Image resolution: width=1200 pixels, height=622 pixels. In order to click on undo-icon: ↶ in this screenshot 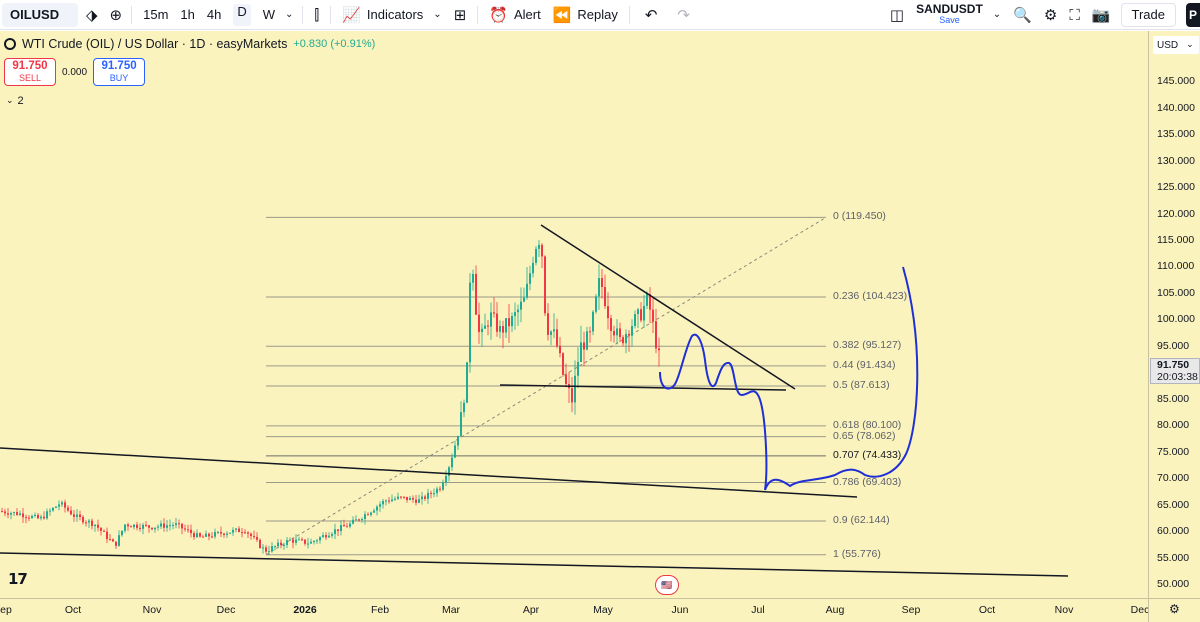, I will do `click(651, 14)`.